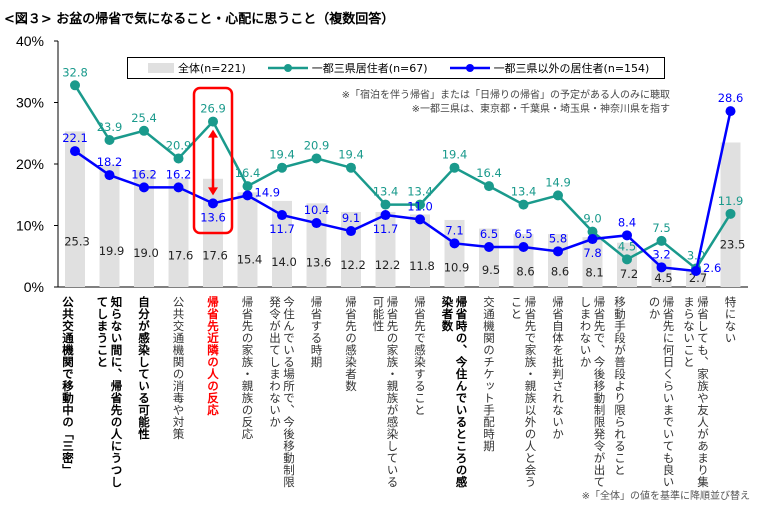 The height and width of the screenshot is (510, 760). I want to click on x-tick-label: 今住んでいる場所で、今後移動制限発令が出てしまわないか, so click(282, 392).